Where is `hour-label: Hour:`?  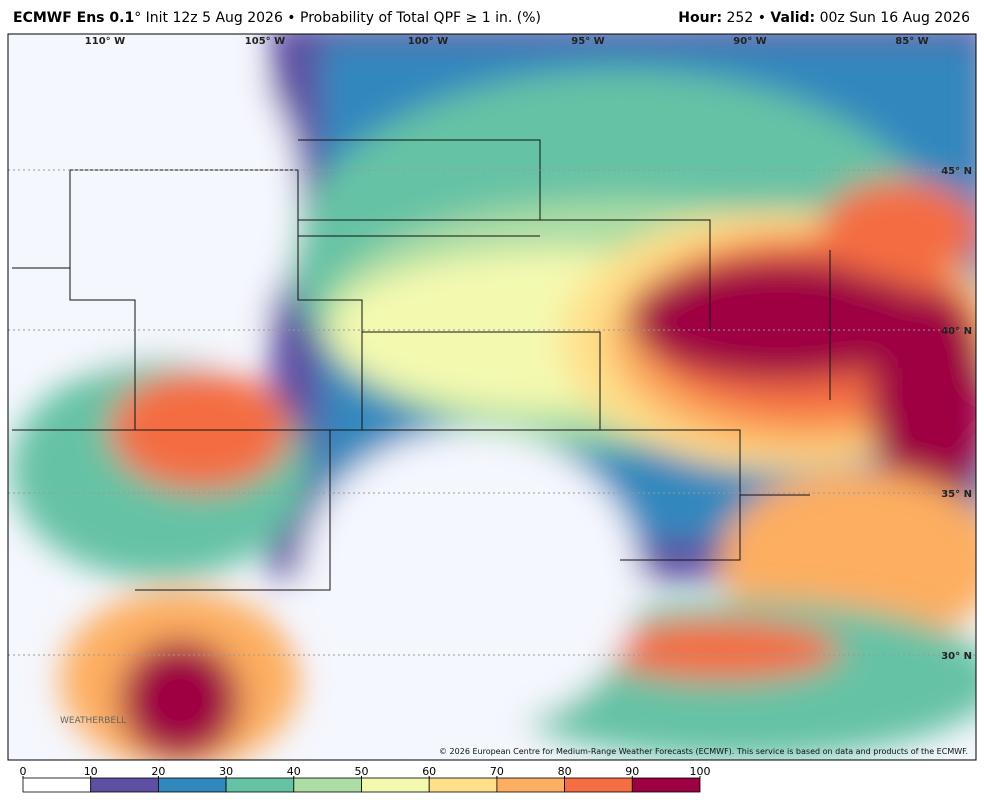
hour-label: Hour: is located at coordinates (700, 18).